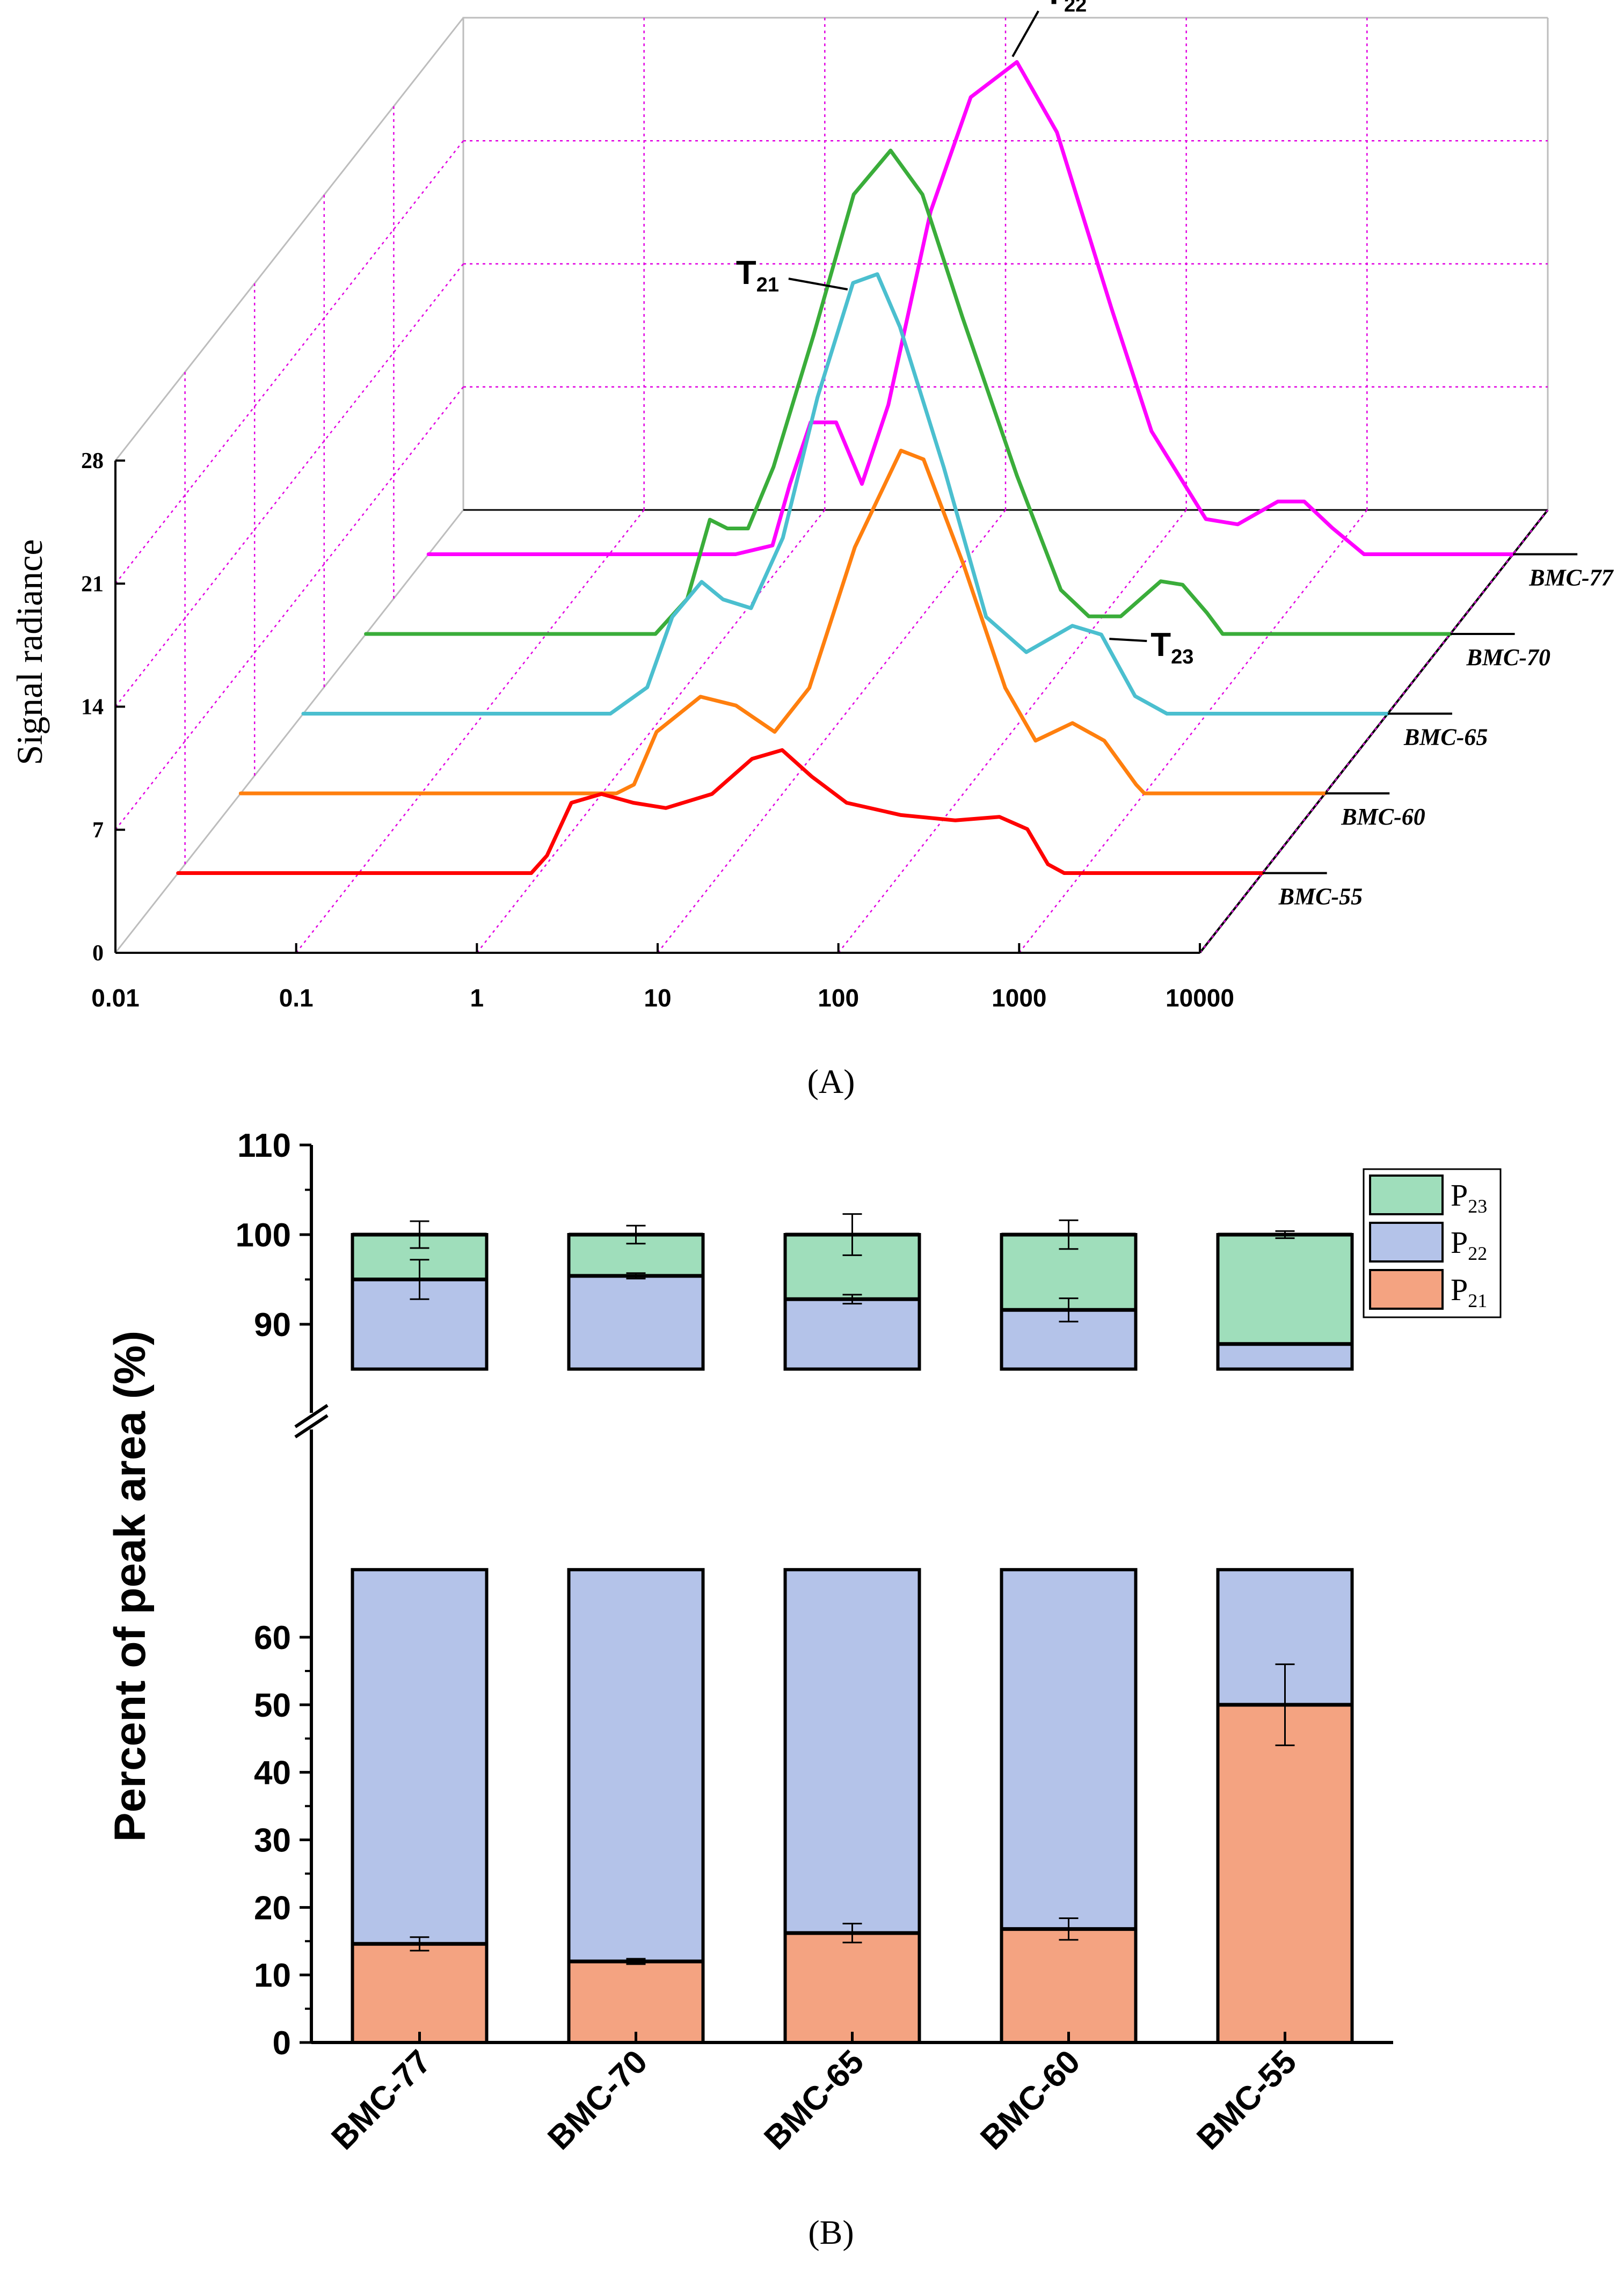 This screenshot has height=2276, width=1624. I want to click on series-name-label: BMC-77, so click(1571, 578).